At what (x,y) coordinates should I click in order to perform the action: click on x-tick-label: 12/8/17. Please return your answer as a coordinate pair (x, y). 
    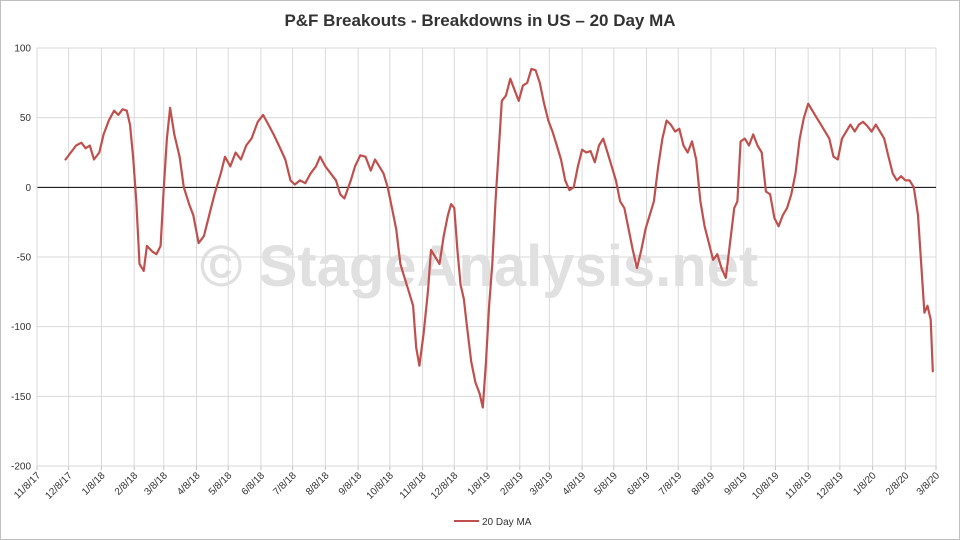
    Looking at the image, I should click on (59, 486).